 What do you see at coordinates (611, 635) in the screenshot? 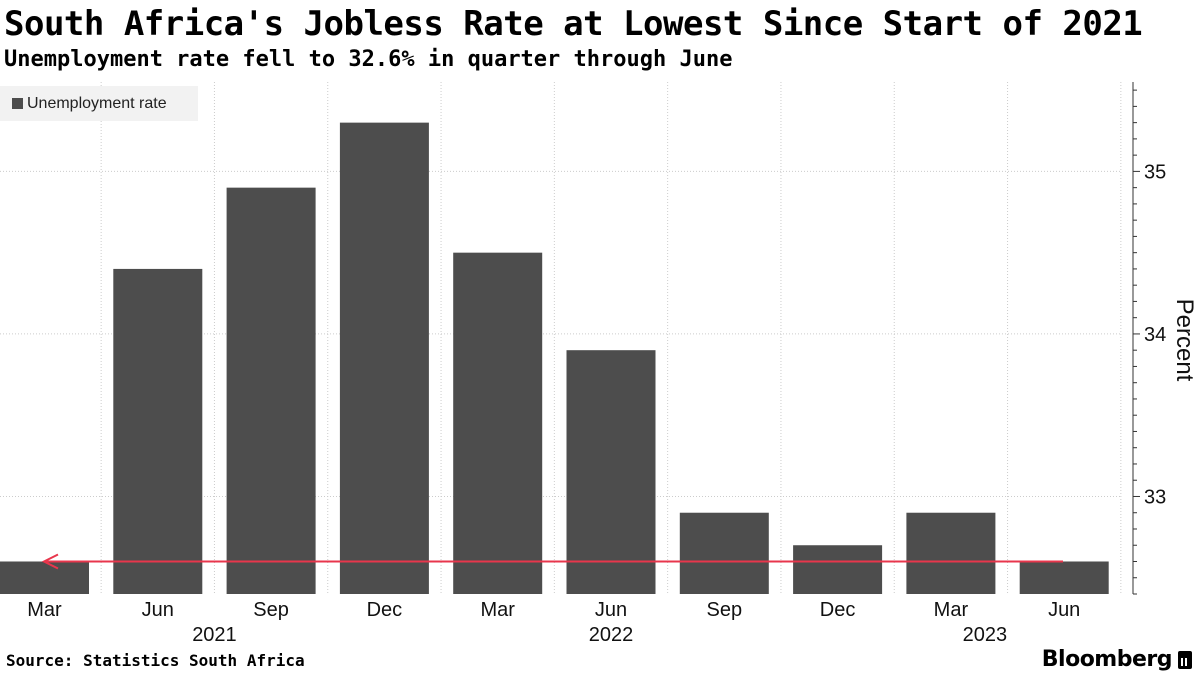
I see `x-year-label: 2022` at bounding box center [611, 635].